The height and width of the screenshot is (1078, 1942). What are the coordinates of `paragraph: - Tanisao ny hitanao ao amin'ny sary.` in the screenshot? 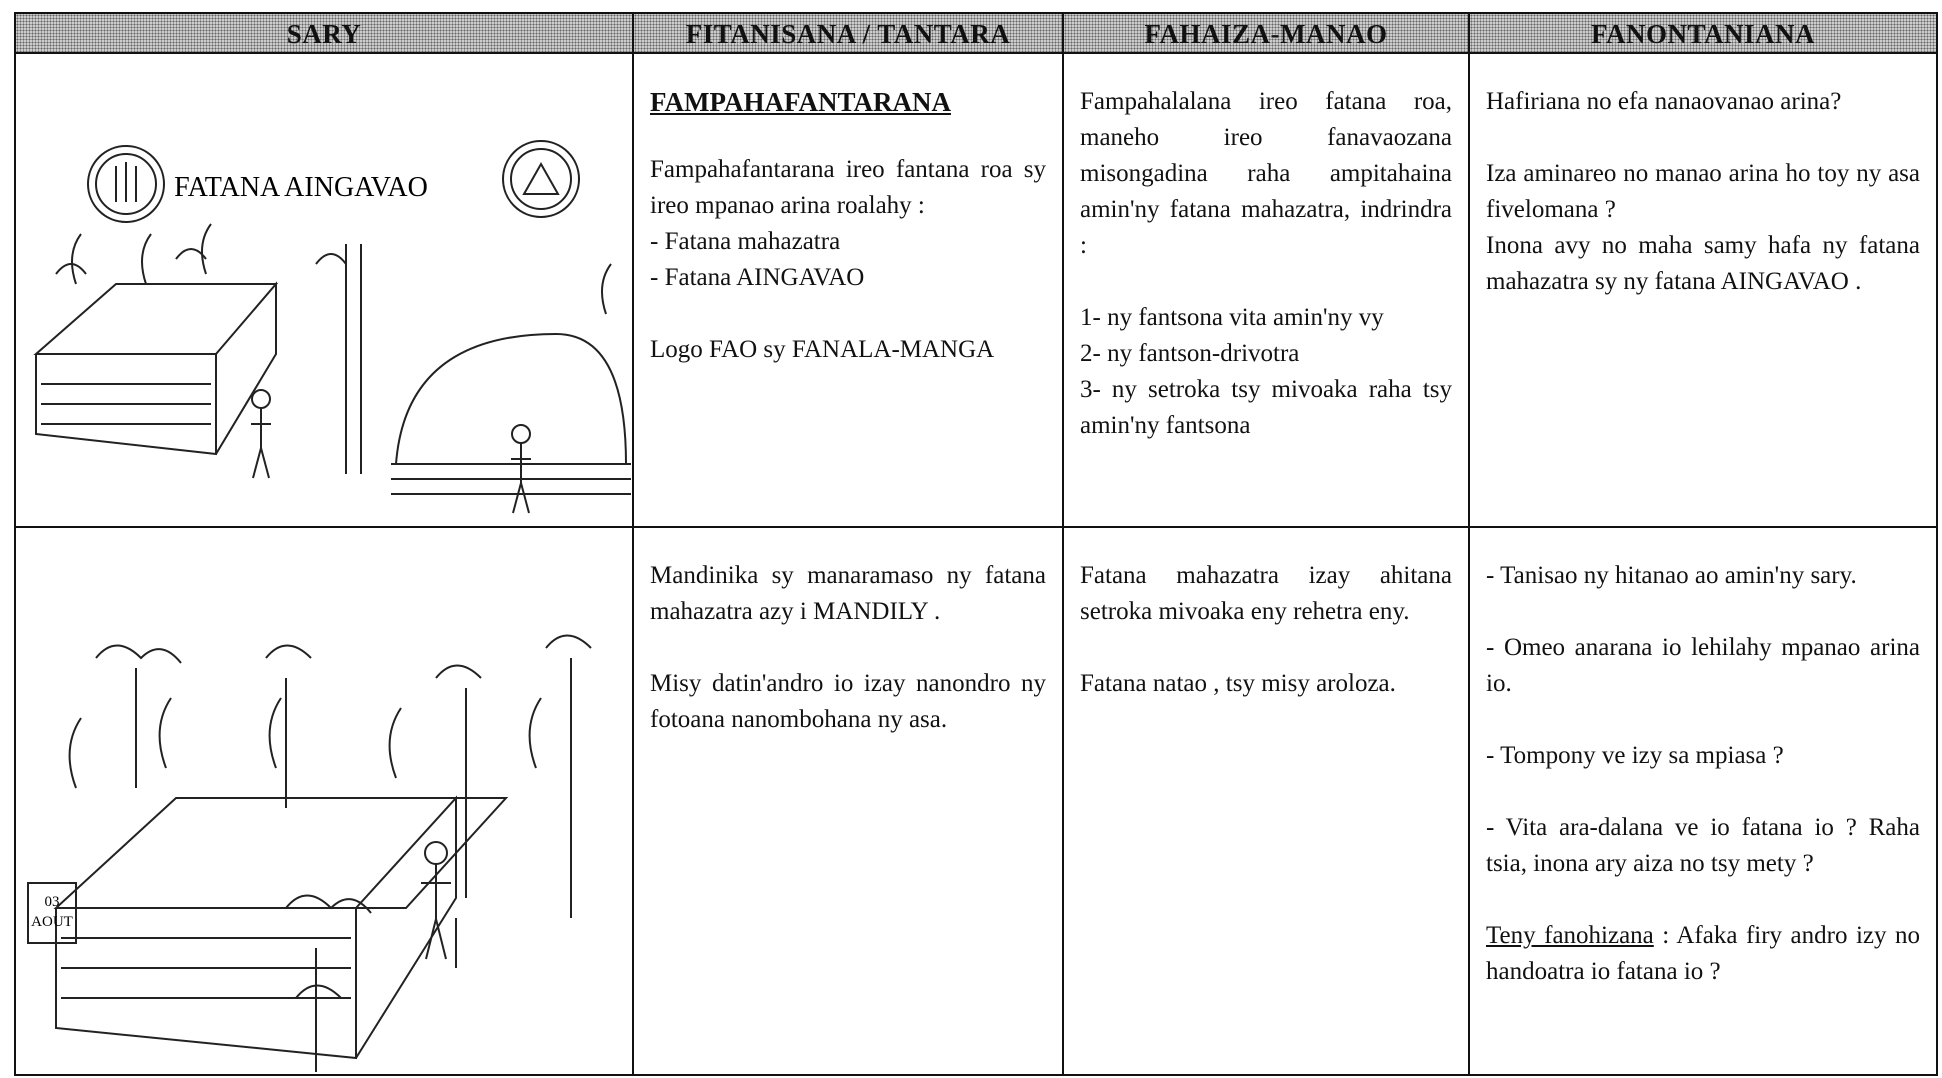 It's located at (1703, 576).